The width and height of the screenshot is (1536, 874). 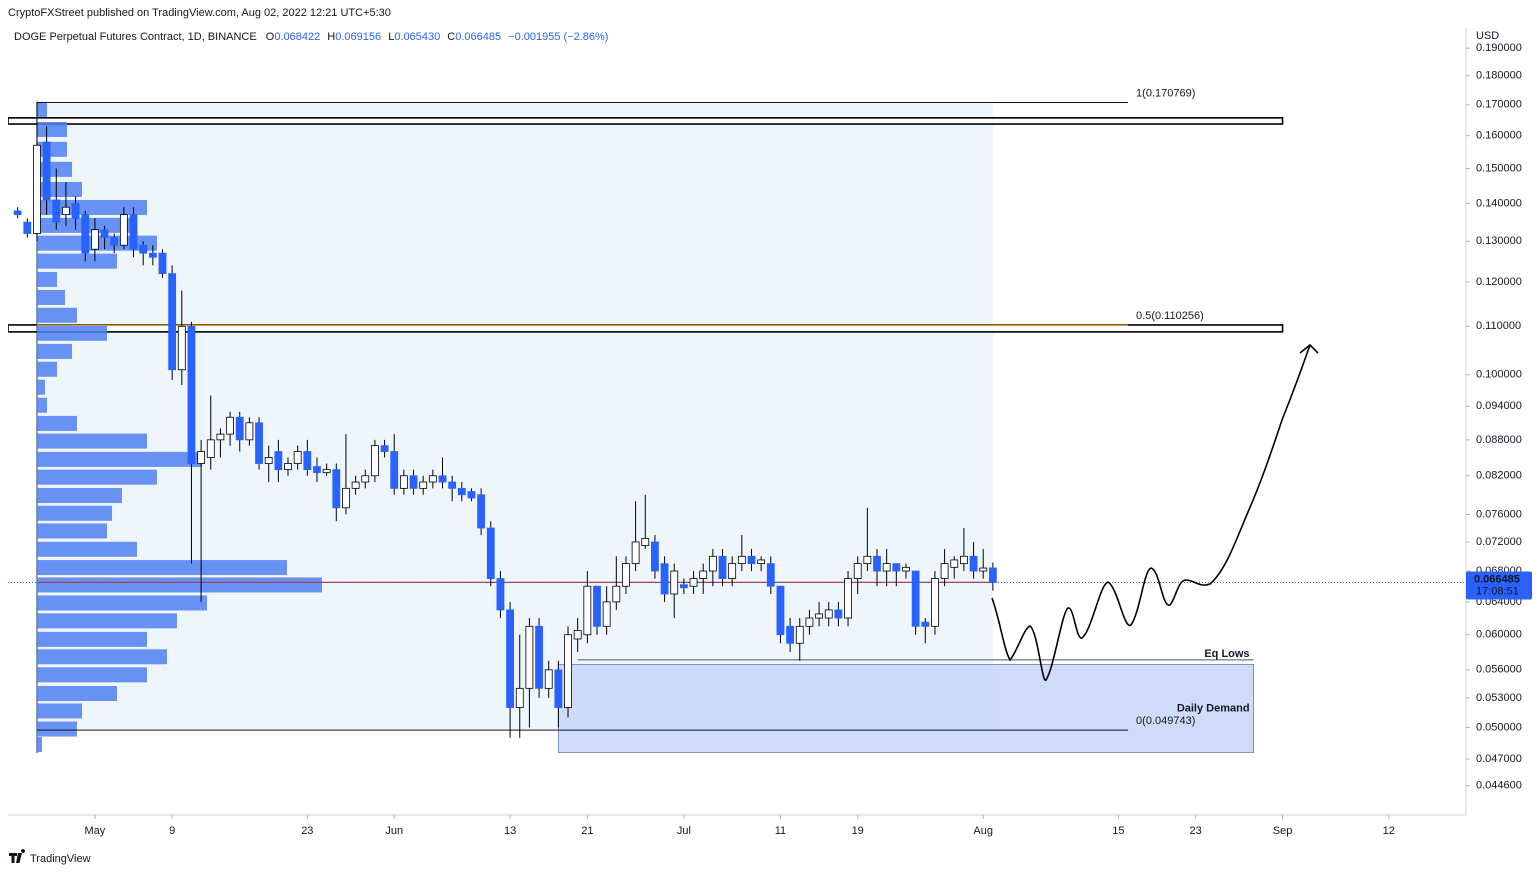 I want to click on y-tick-label: 0.100000, so click(x=1499, y=375).